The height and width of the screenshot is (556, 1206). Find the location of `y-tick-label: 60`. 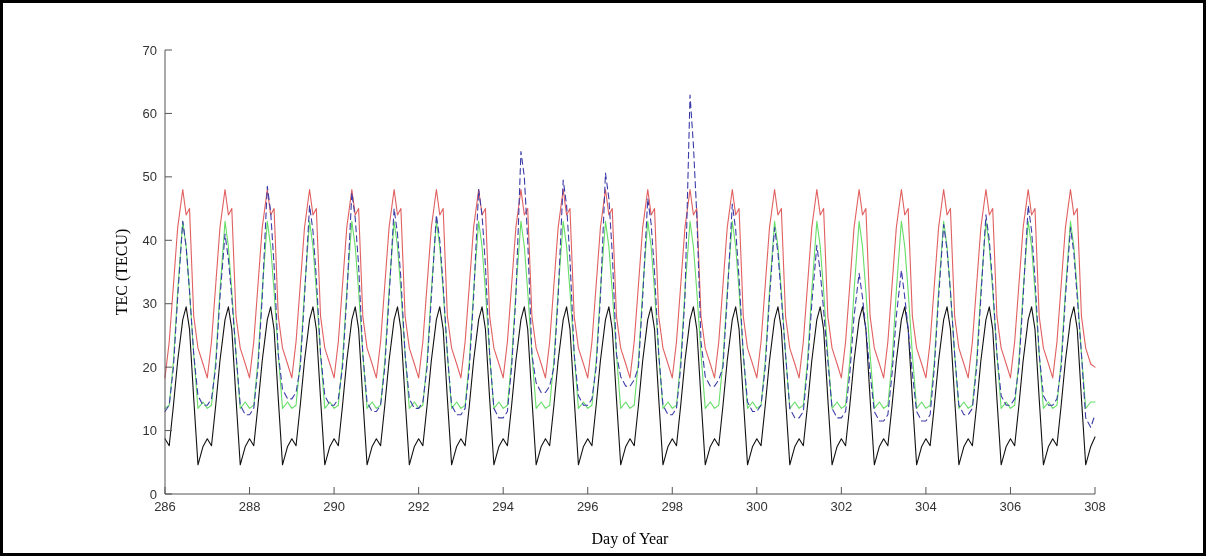

y-tick-label: 60 is located at coordinates (149, 113).